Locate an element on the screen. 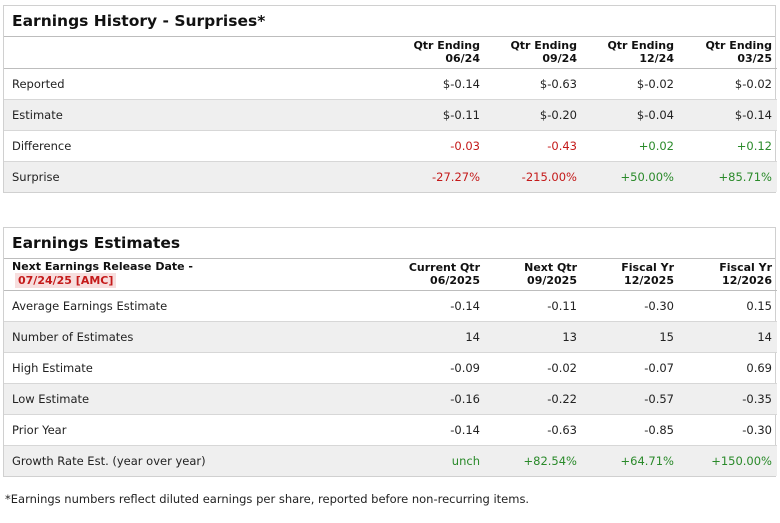  cell-value: 15 is located at coordinates (630, 337).